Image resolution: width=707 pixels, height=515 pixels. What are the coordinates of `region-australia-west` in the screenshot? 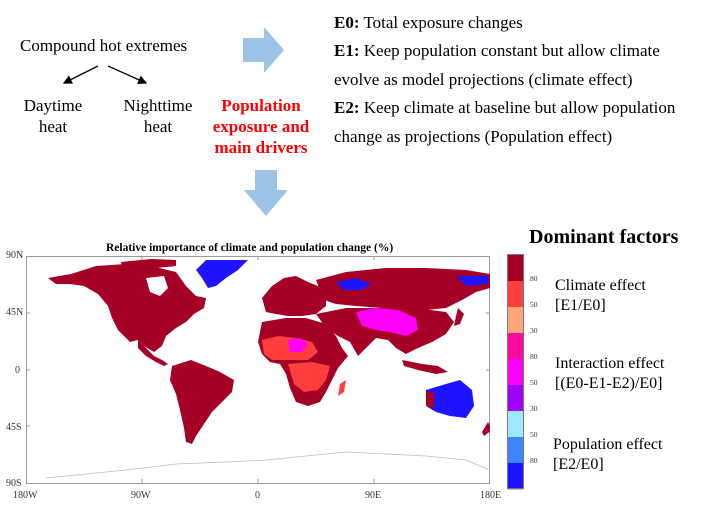 It's located at (430, 400).